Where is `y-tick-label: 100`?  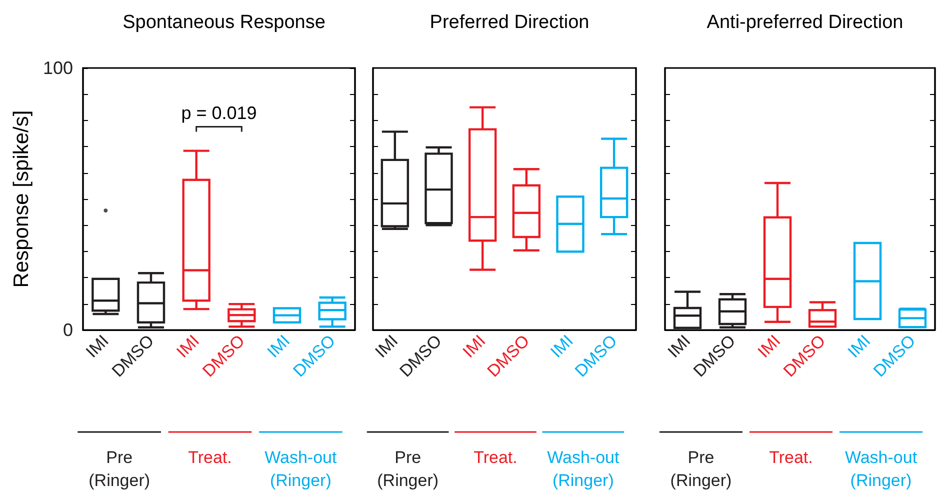
y-tick-label: 100 is located at coordinates (57, 68).